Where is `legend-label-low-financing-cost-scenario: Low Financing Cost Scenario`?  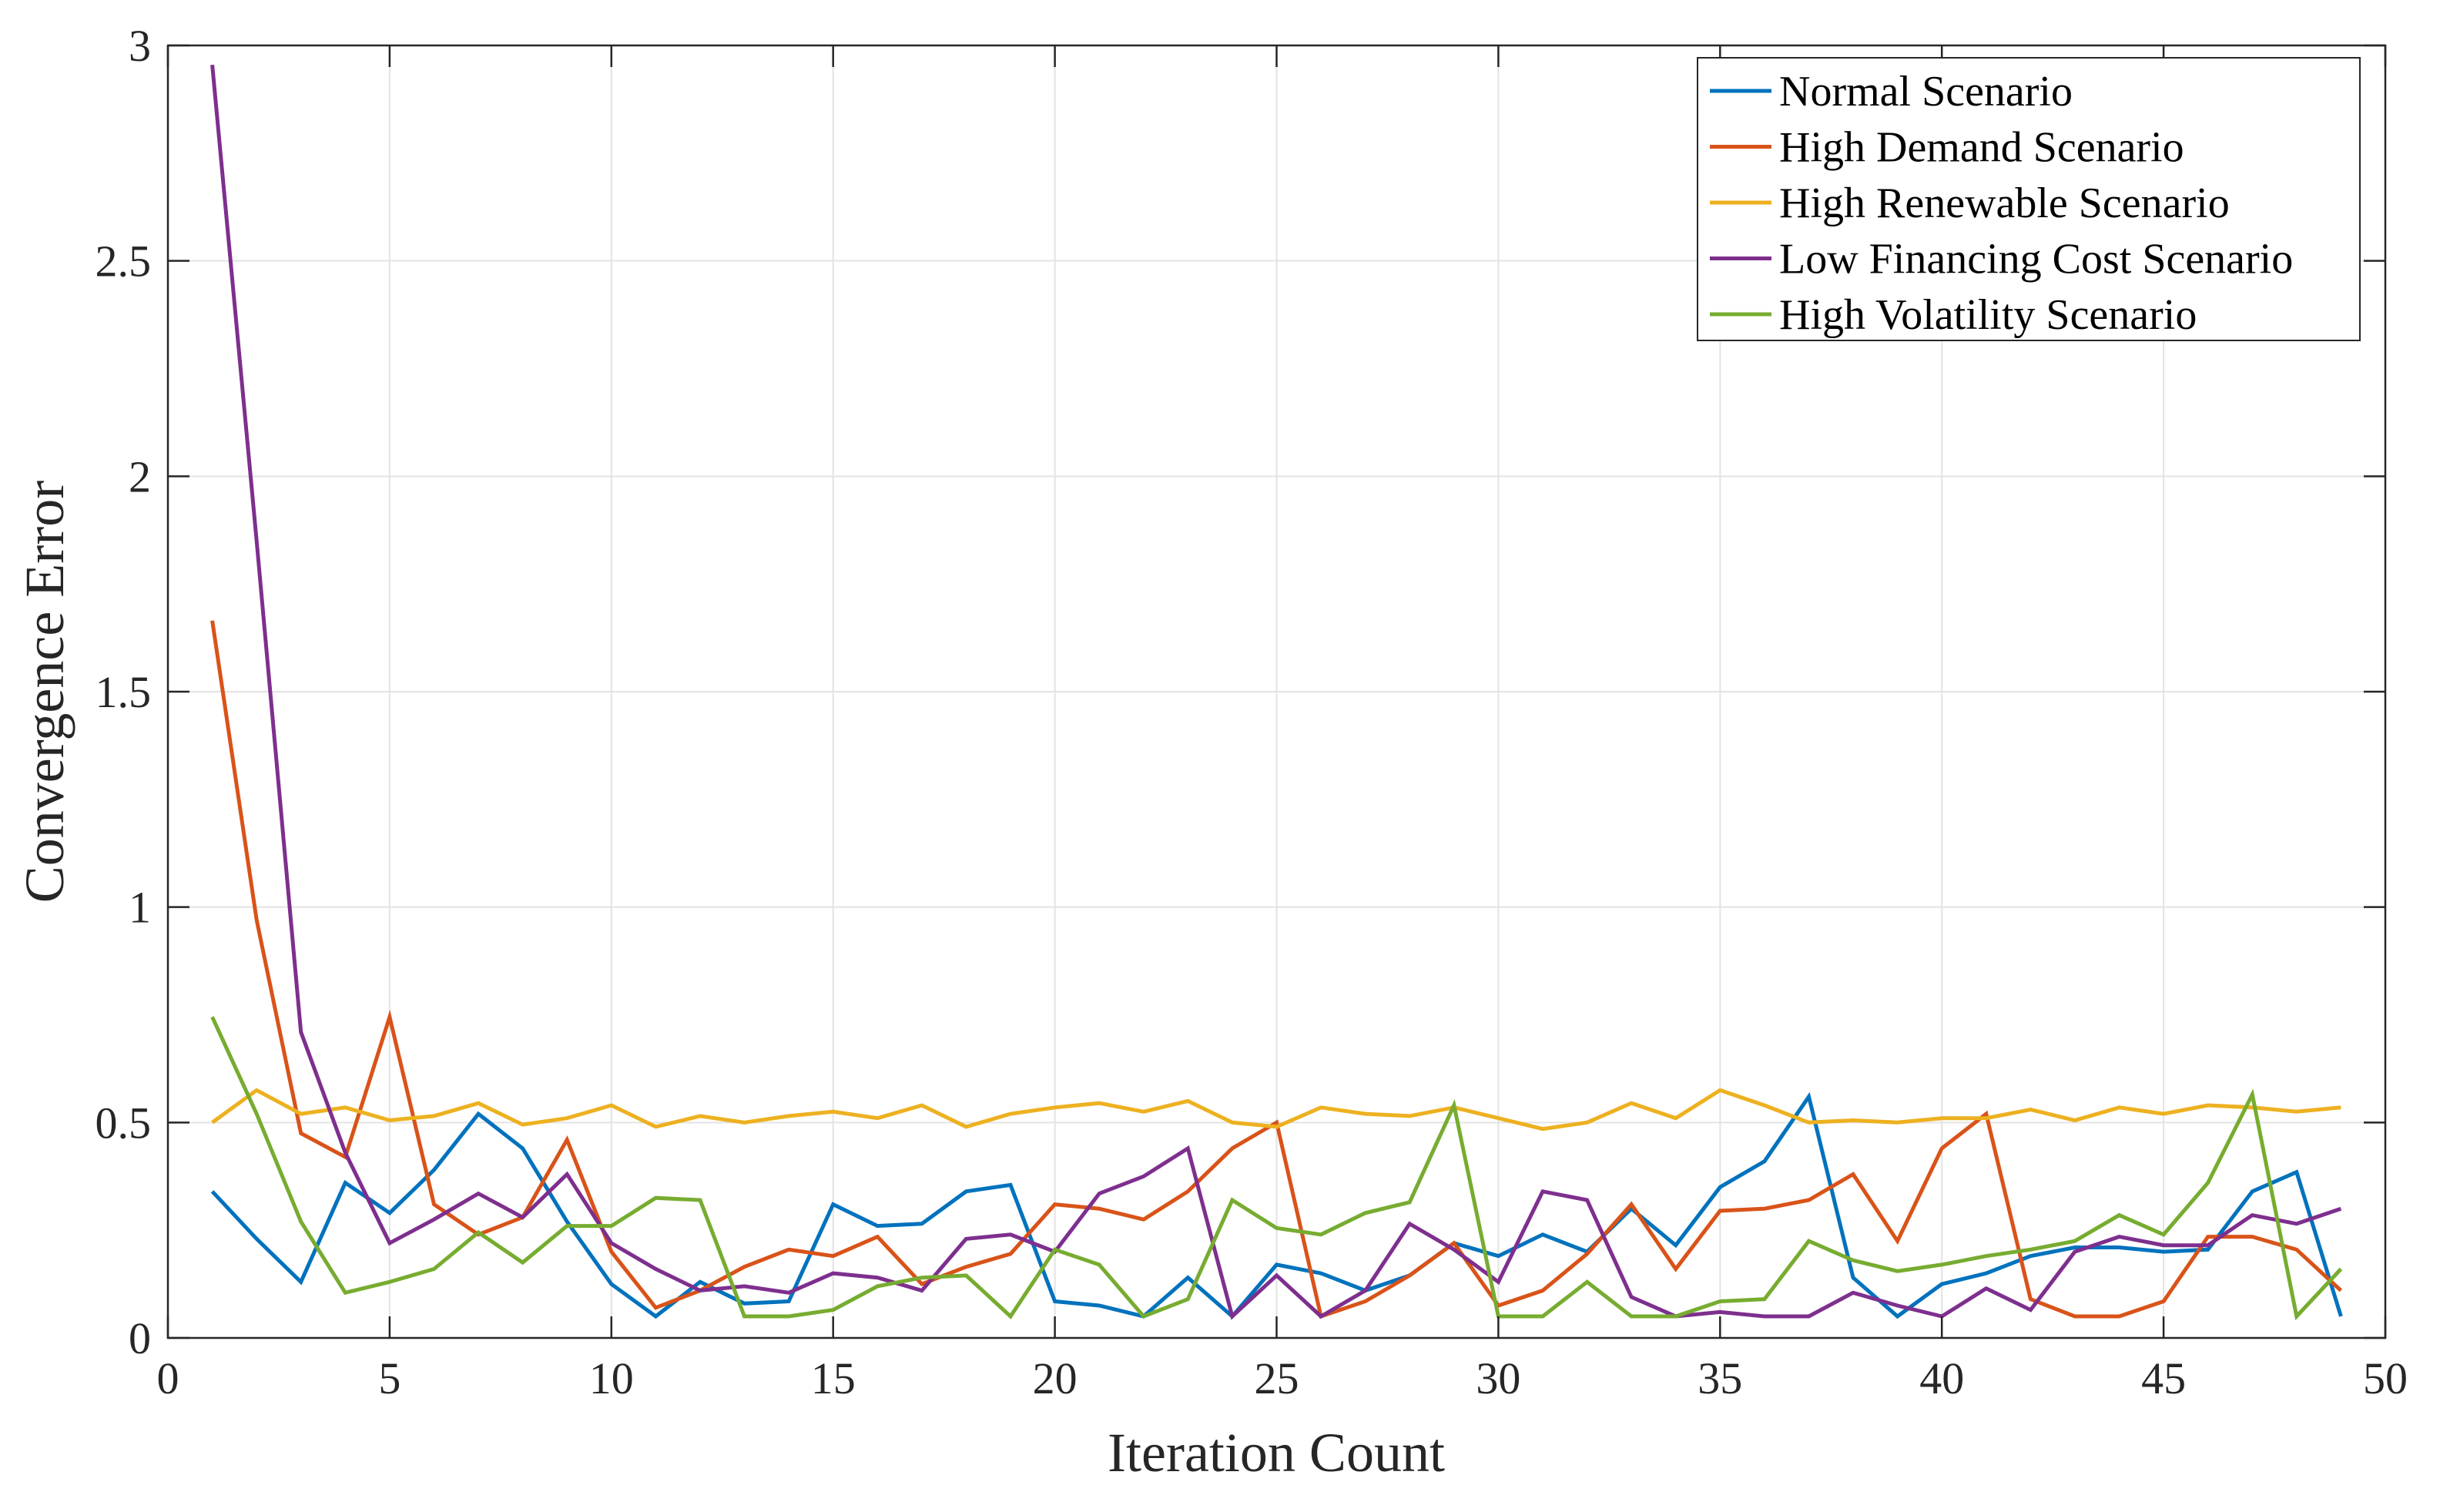
legend-label-low-financing-cost-scenario: Low Financing Cost Scenario is located at coordinates (2036, 259).